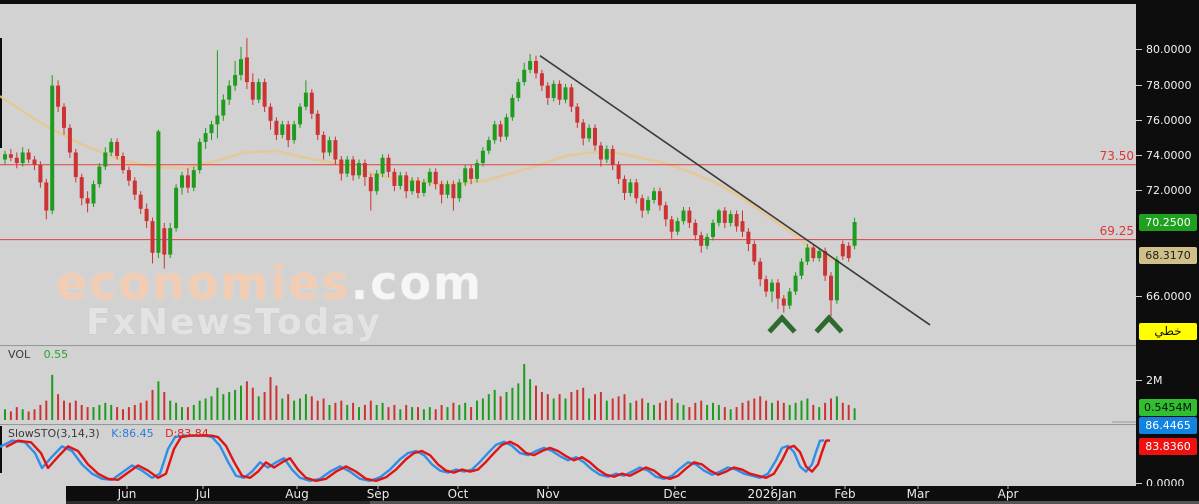 The width and height of the screenshot is (1199, 504). What do you see at coordinates (569, 425) in the screenshot?
I see `separator-volume-stoch` at bounding box center [569, 425].